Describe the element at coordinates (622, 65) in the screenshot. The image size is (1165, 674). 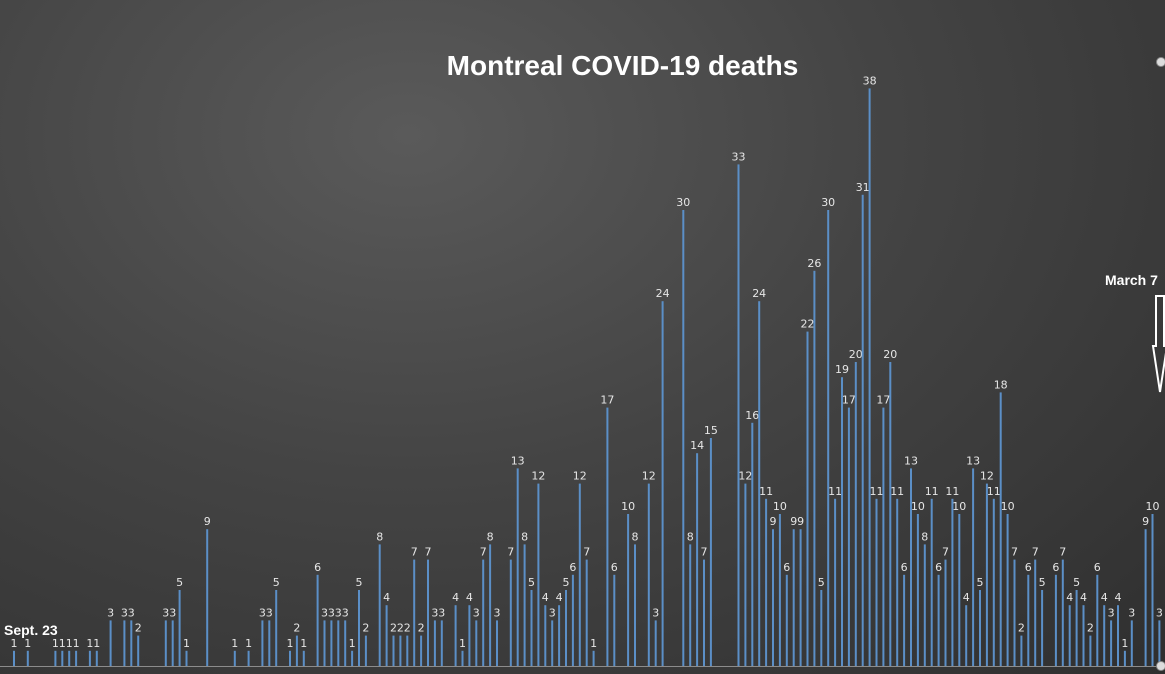
I see `chart-title: Montreal COVID-19 deaths` at that location.